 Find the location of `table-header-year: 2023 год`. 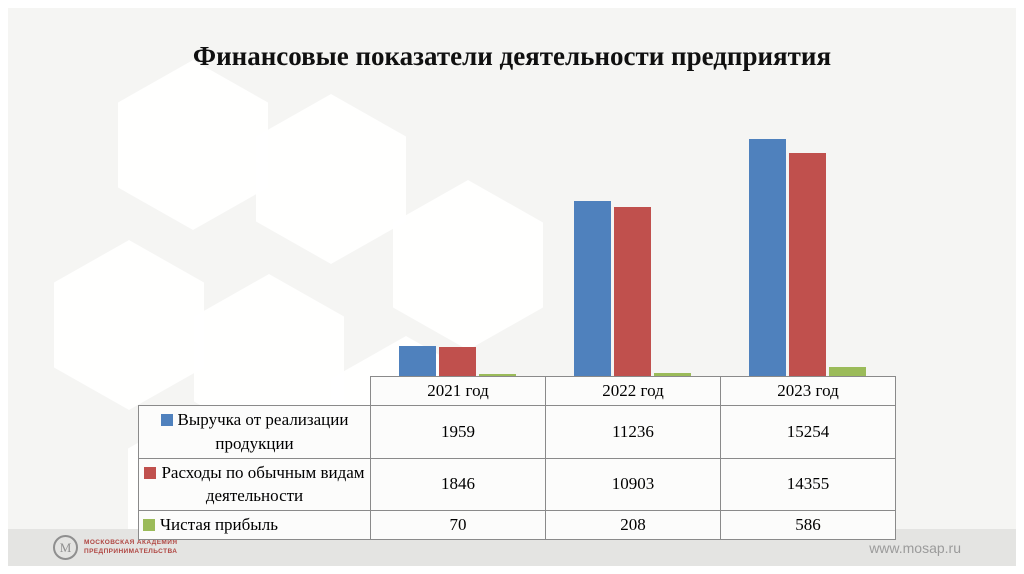

table-header-year: 2023 год is located at coordinates (808, 391).